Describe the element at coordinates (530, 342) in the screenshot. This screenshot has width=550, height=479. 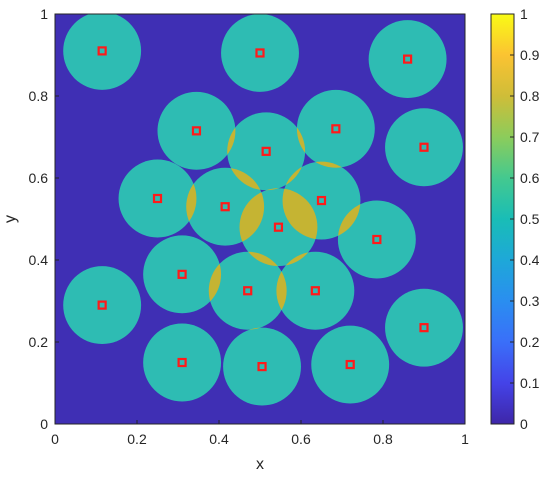
I see `colorbar-tick-label: 0.2` at that location.